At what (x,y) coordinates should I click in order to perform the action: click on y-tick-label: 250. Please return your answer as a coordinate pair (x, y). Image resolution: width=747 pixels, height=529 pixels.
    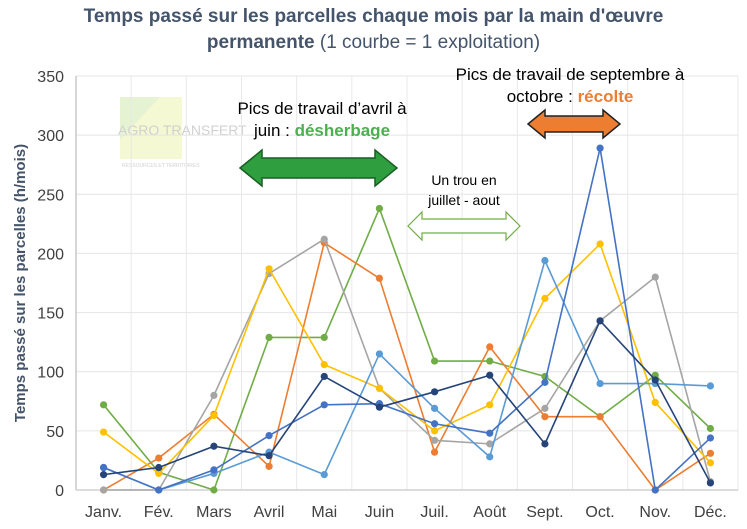
    Looking at the image, I should click on (50, 195).